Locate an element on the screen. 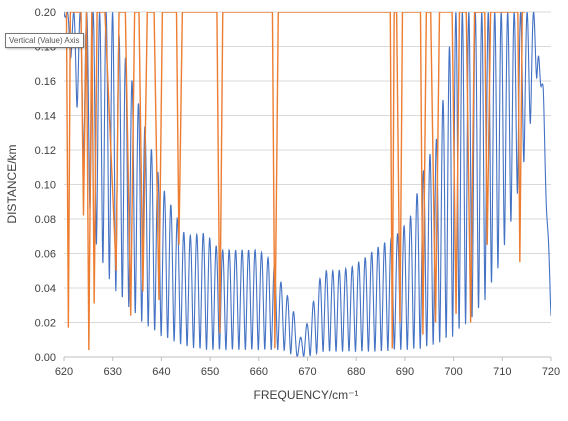  y-tick-label: 0.14 is located at coordinates (45, 117).